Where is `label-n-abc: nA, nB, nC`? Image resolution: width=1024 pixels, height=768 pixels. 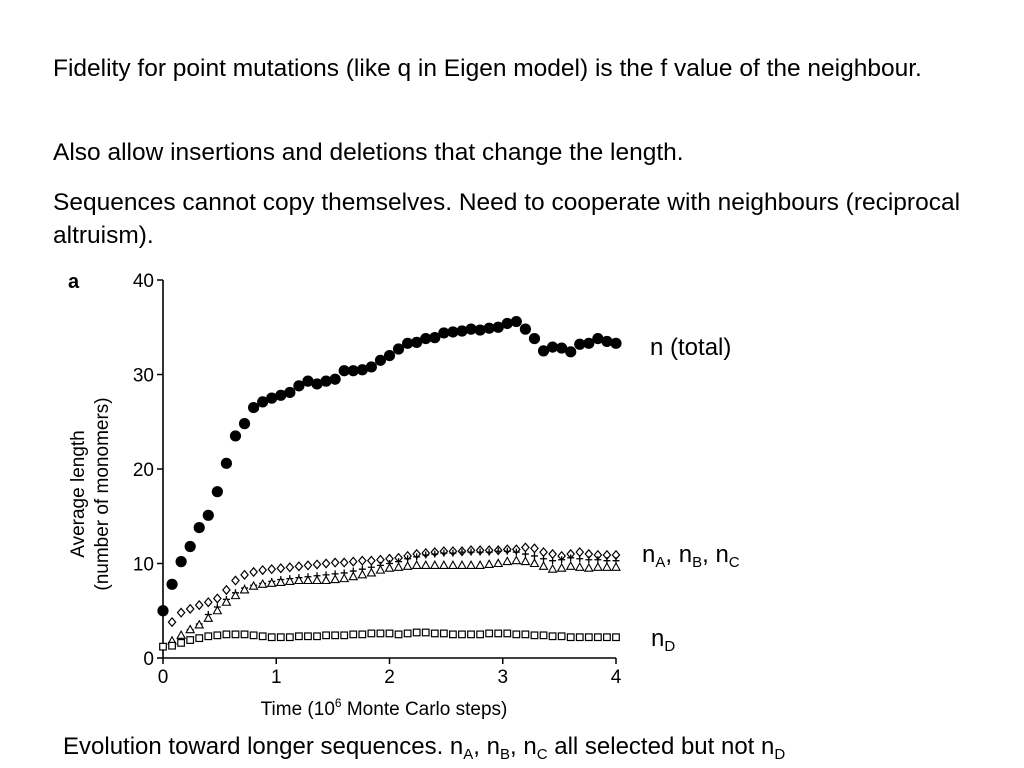 label-n-abc: nA, nB, nC is located at coordinates (691, 556).